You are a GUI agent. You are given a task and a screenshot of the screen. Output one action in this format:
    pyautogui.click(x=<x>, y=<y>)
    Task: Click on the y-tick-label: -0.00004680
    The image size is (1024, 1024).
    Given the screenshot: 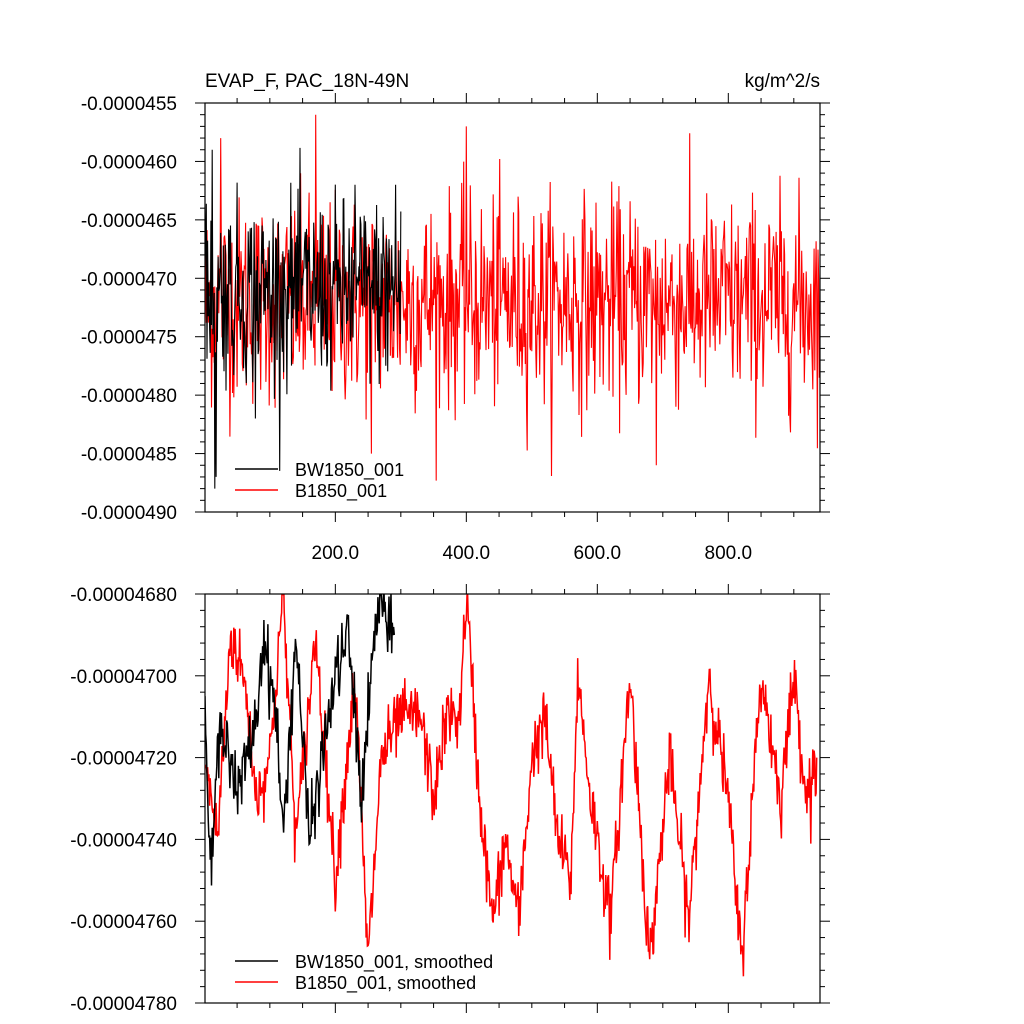 What is the action you would take?
    pyautogui.click(x=123, y=595)
    